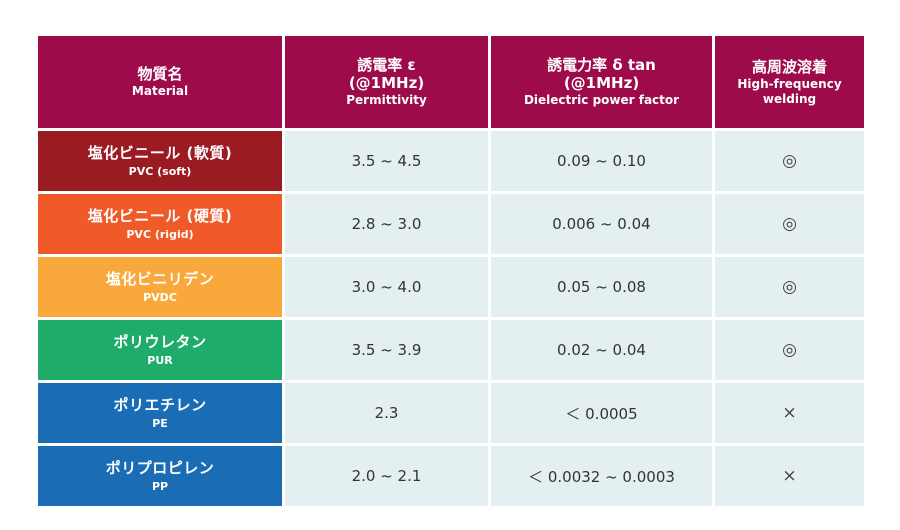  I want to click on header-permittivity: 誘電率 ε (@1MHz) Permittivity, so click(386, 82).